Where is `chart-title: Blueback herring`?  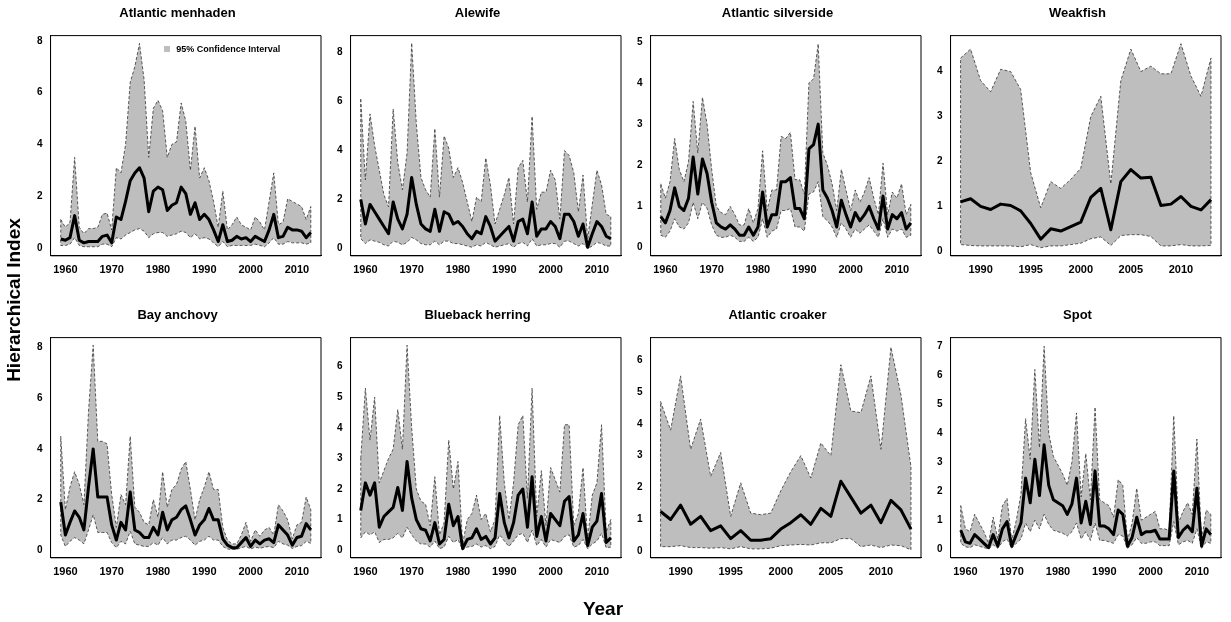 chart-title: Blueback herring is located at coordinates (477, 315).